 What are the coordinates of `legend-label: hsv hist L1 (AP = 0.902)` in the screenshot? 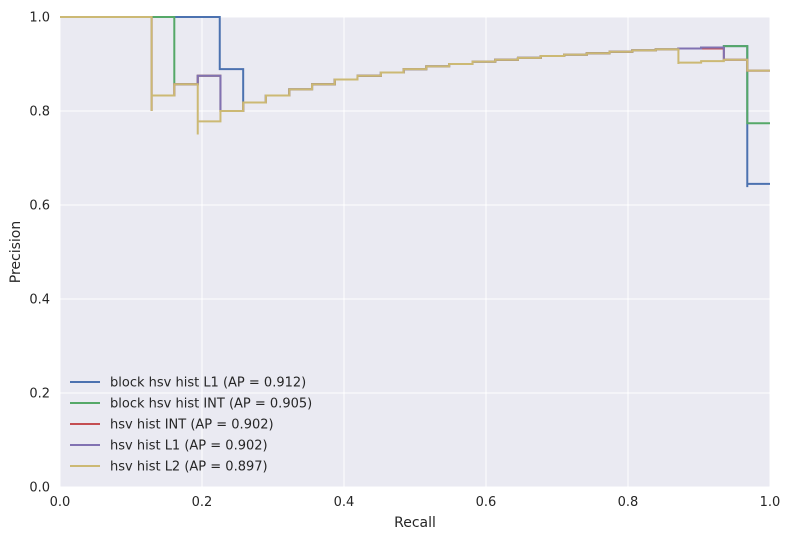 It's located at (189, 446).